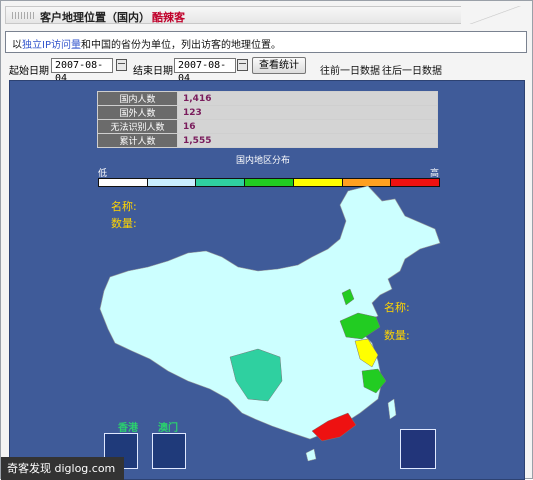  What do you see at coordinates (265, 15) in the screenshot?
I see `title-bar: 客户地理位置（国内） 酷辣客` at bounding box center [265, 15].